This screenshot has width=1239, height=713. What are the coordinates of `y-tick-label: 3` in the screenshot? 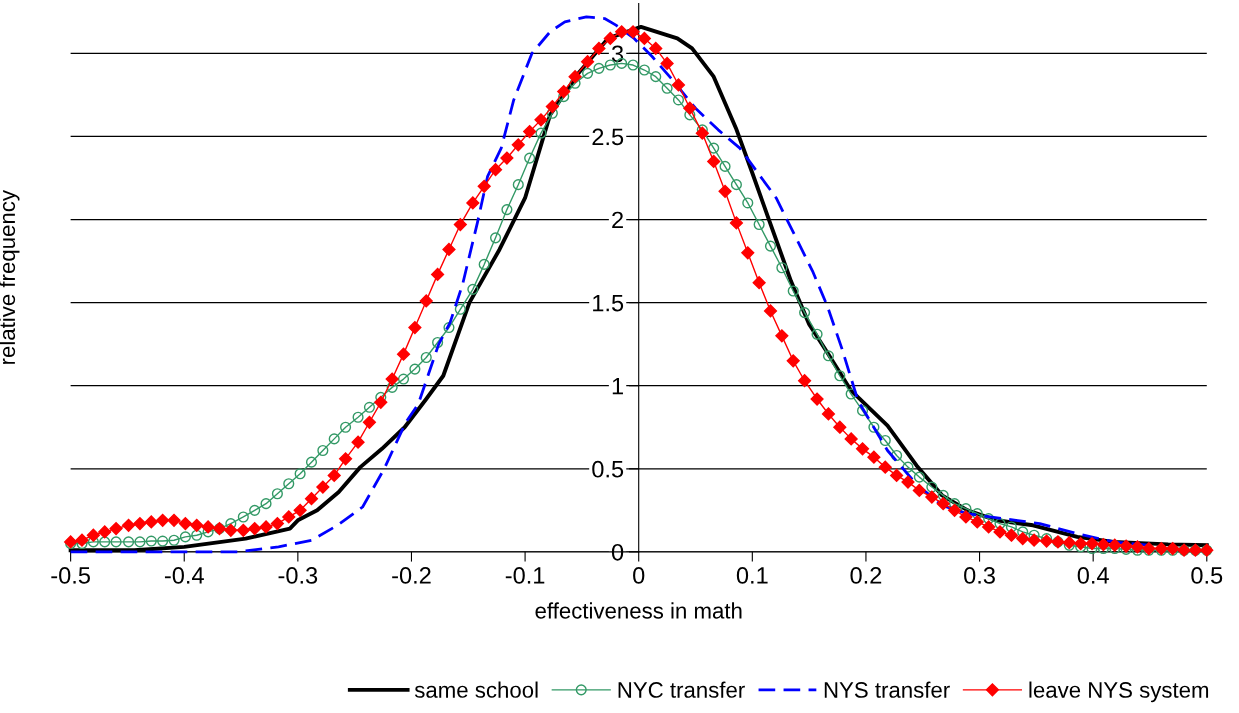 It's located at (617, 54).